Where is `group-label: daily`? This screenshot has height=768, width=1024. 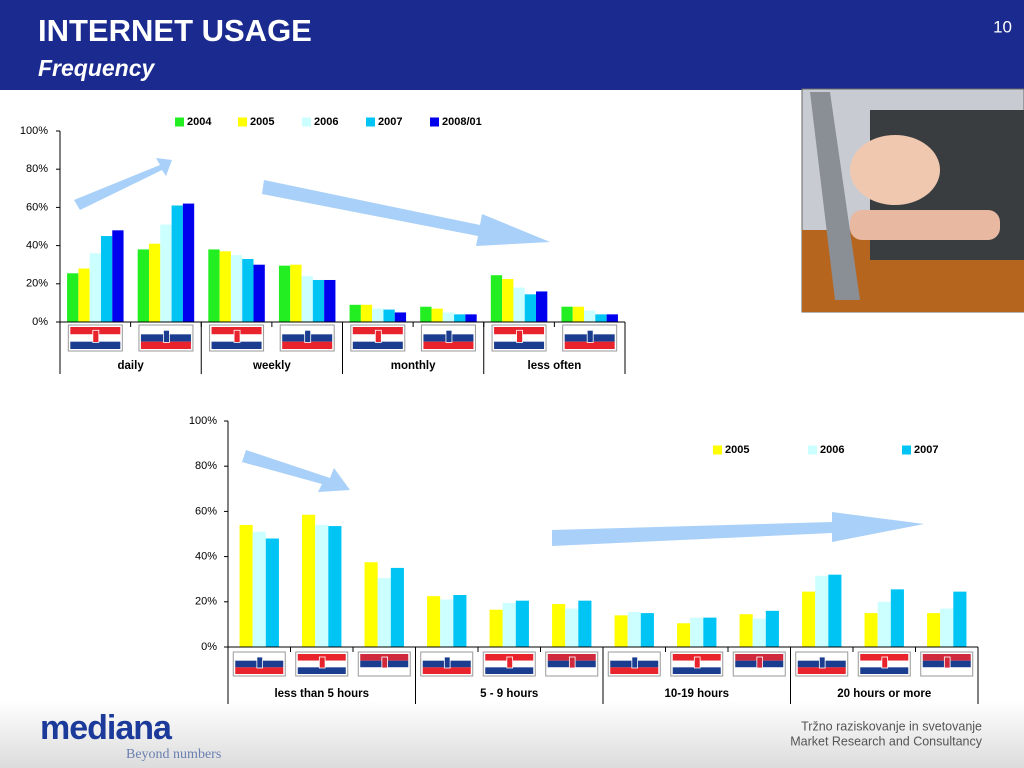
group-label: daily is located at coordinates (131, 366).